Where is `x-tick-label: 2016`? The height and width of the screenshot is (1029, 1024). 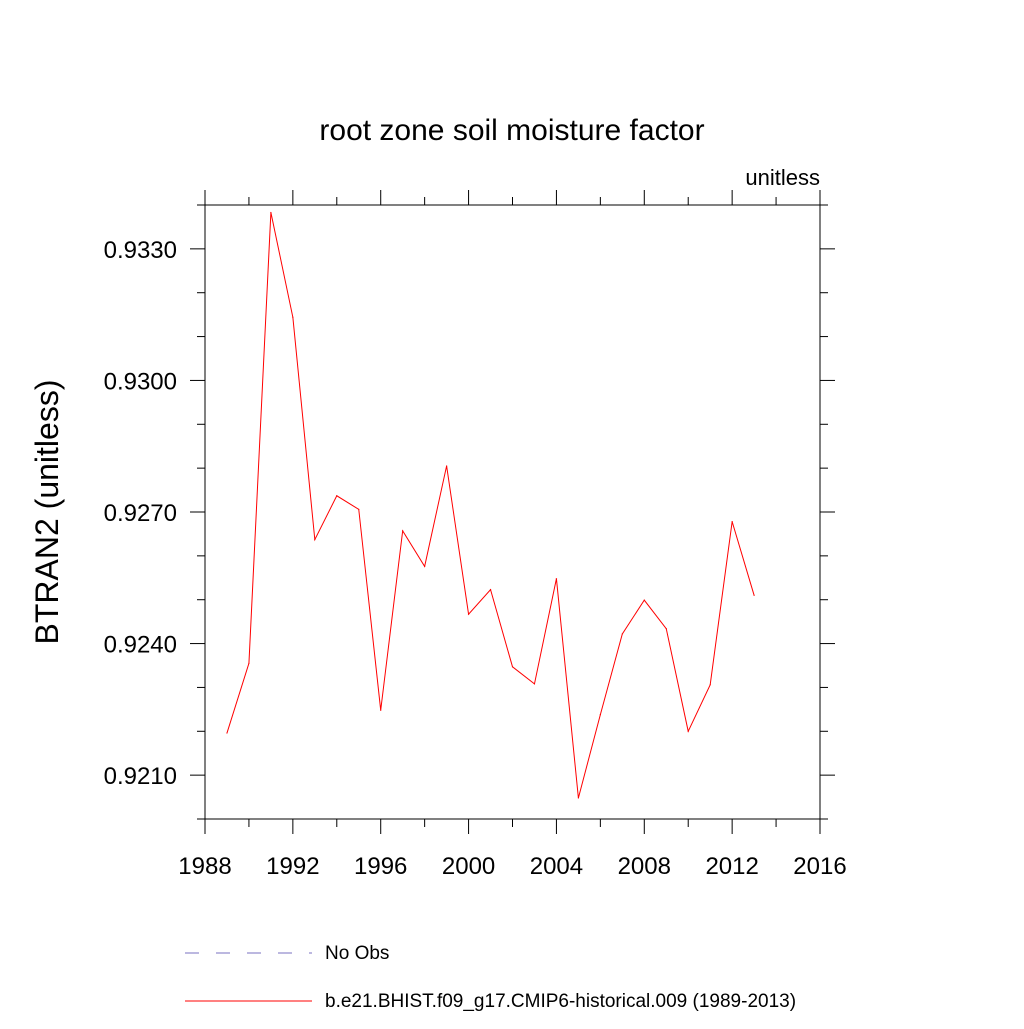
x-tick-label: 2016 is located at coordinates (819, 866).